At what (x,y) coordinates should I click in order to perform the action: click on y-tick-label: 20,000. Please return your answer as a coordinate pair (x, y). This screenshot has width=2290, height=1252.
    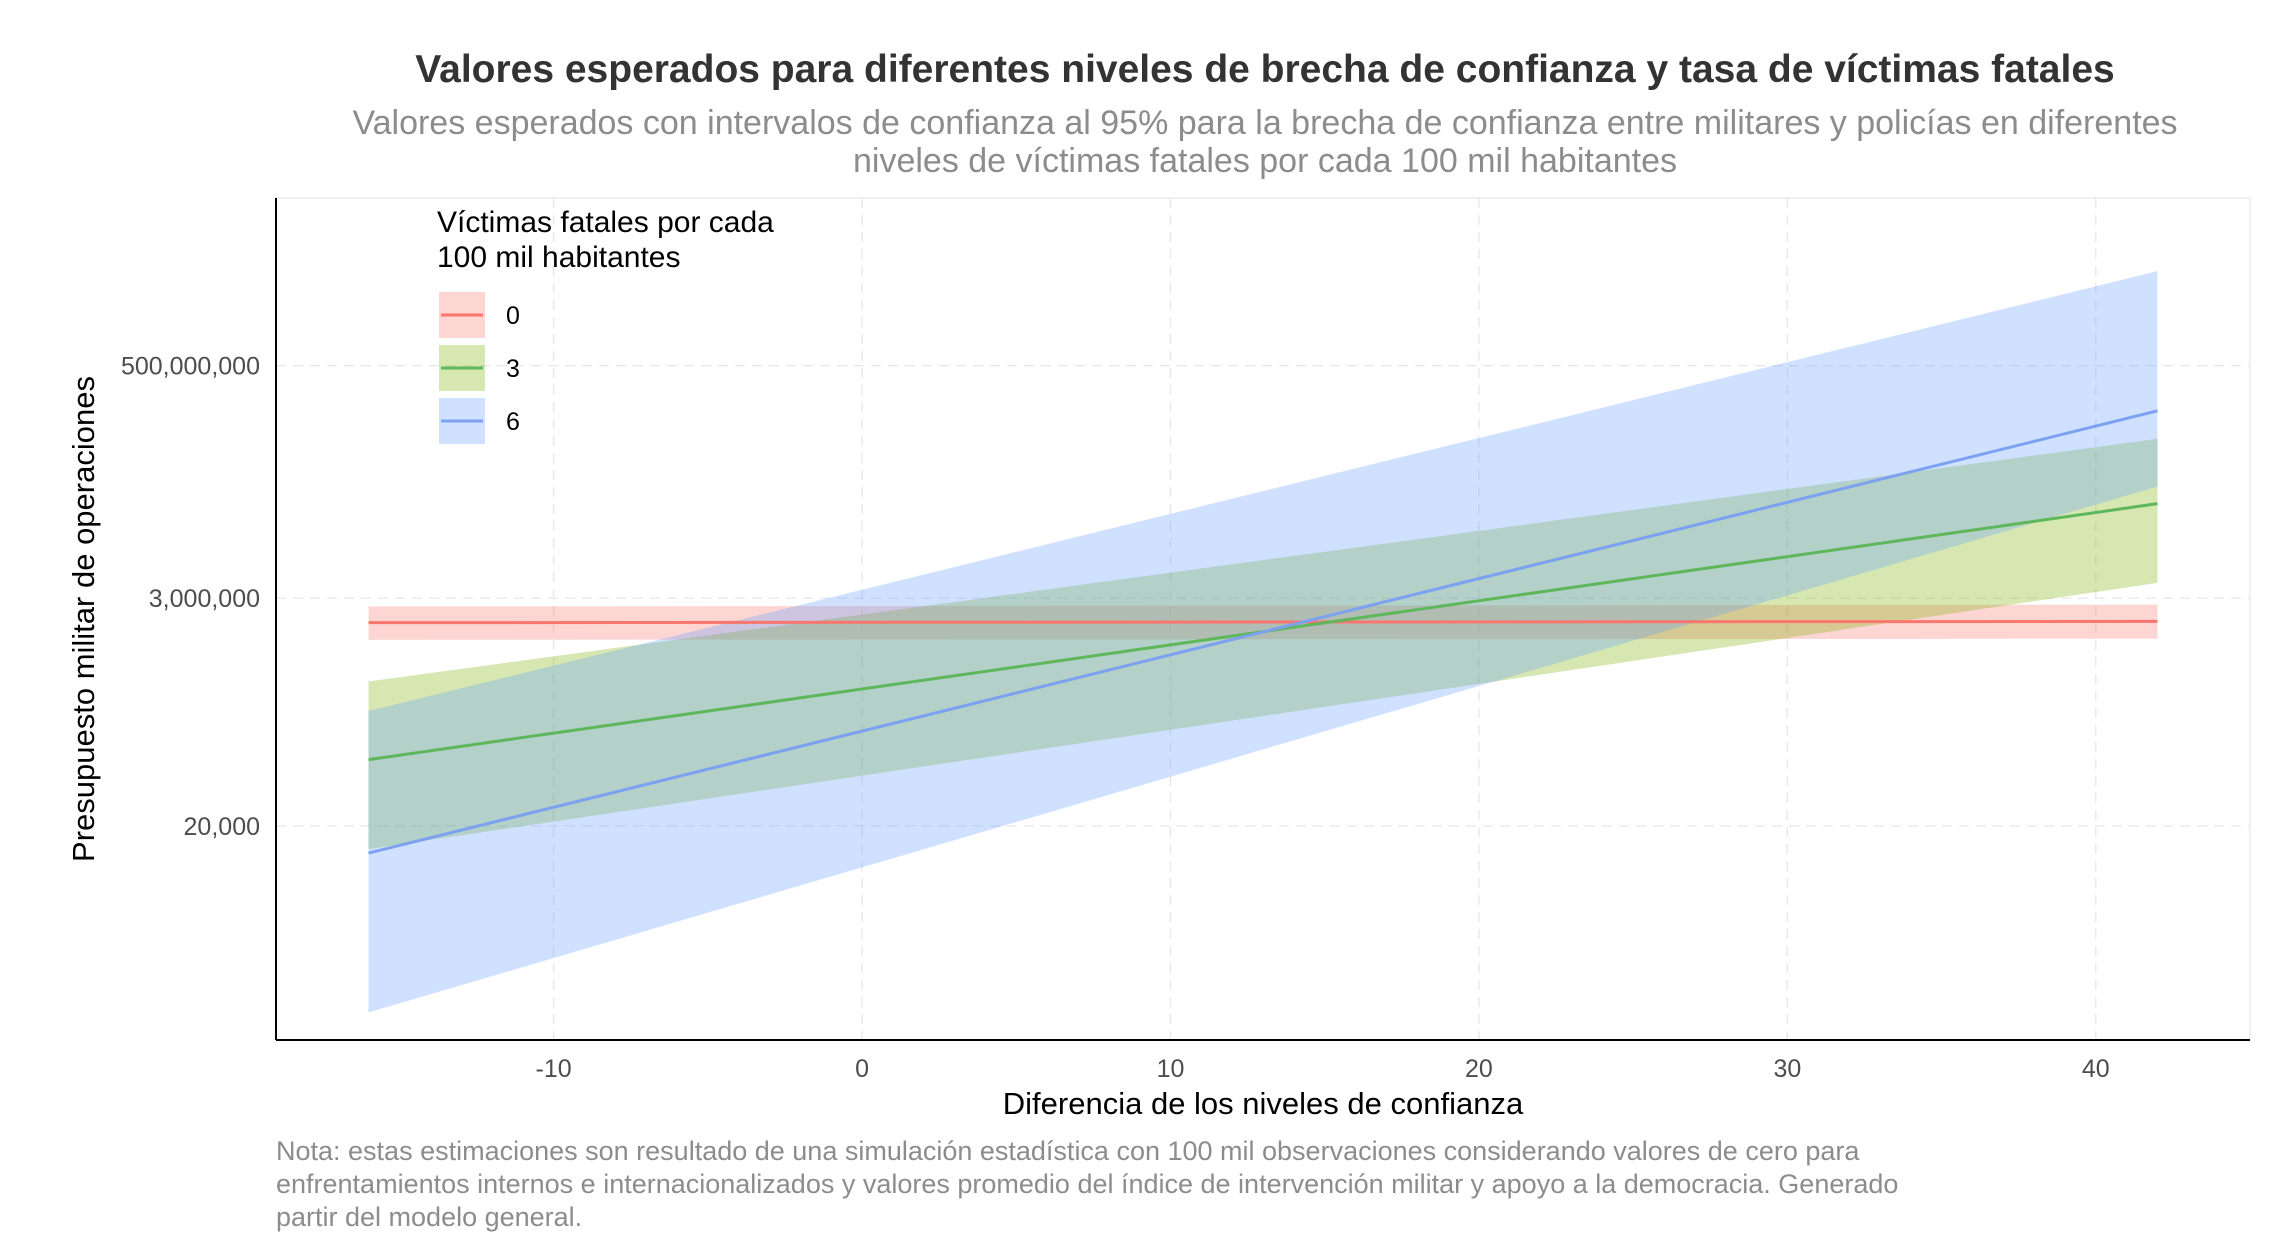
    Looking at the image, I should click on (222, 827).